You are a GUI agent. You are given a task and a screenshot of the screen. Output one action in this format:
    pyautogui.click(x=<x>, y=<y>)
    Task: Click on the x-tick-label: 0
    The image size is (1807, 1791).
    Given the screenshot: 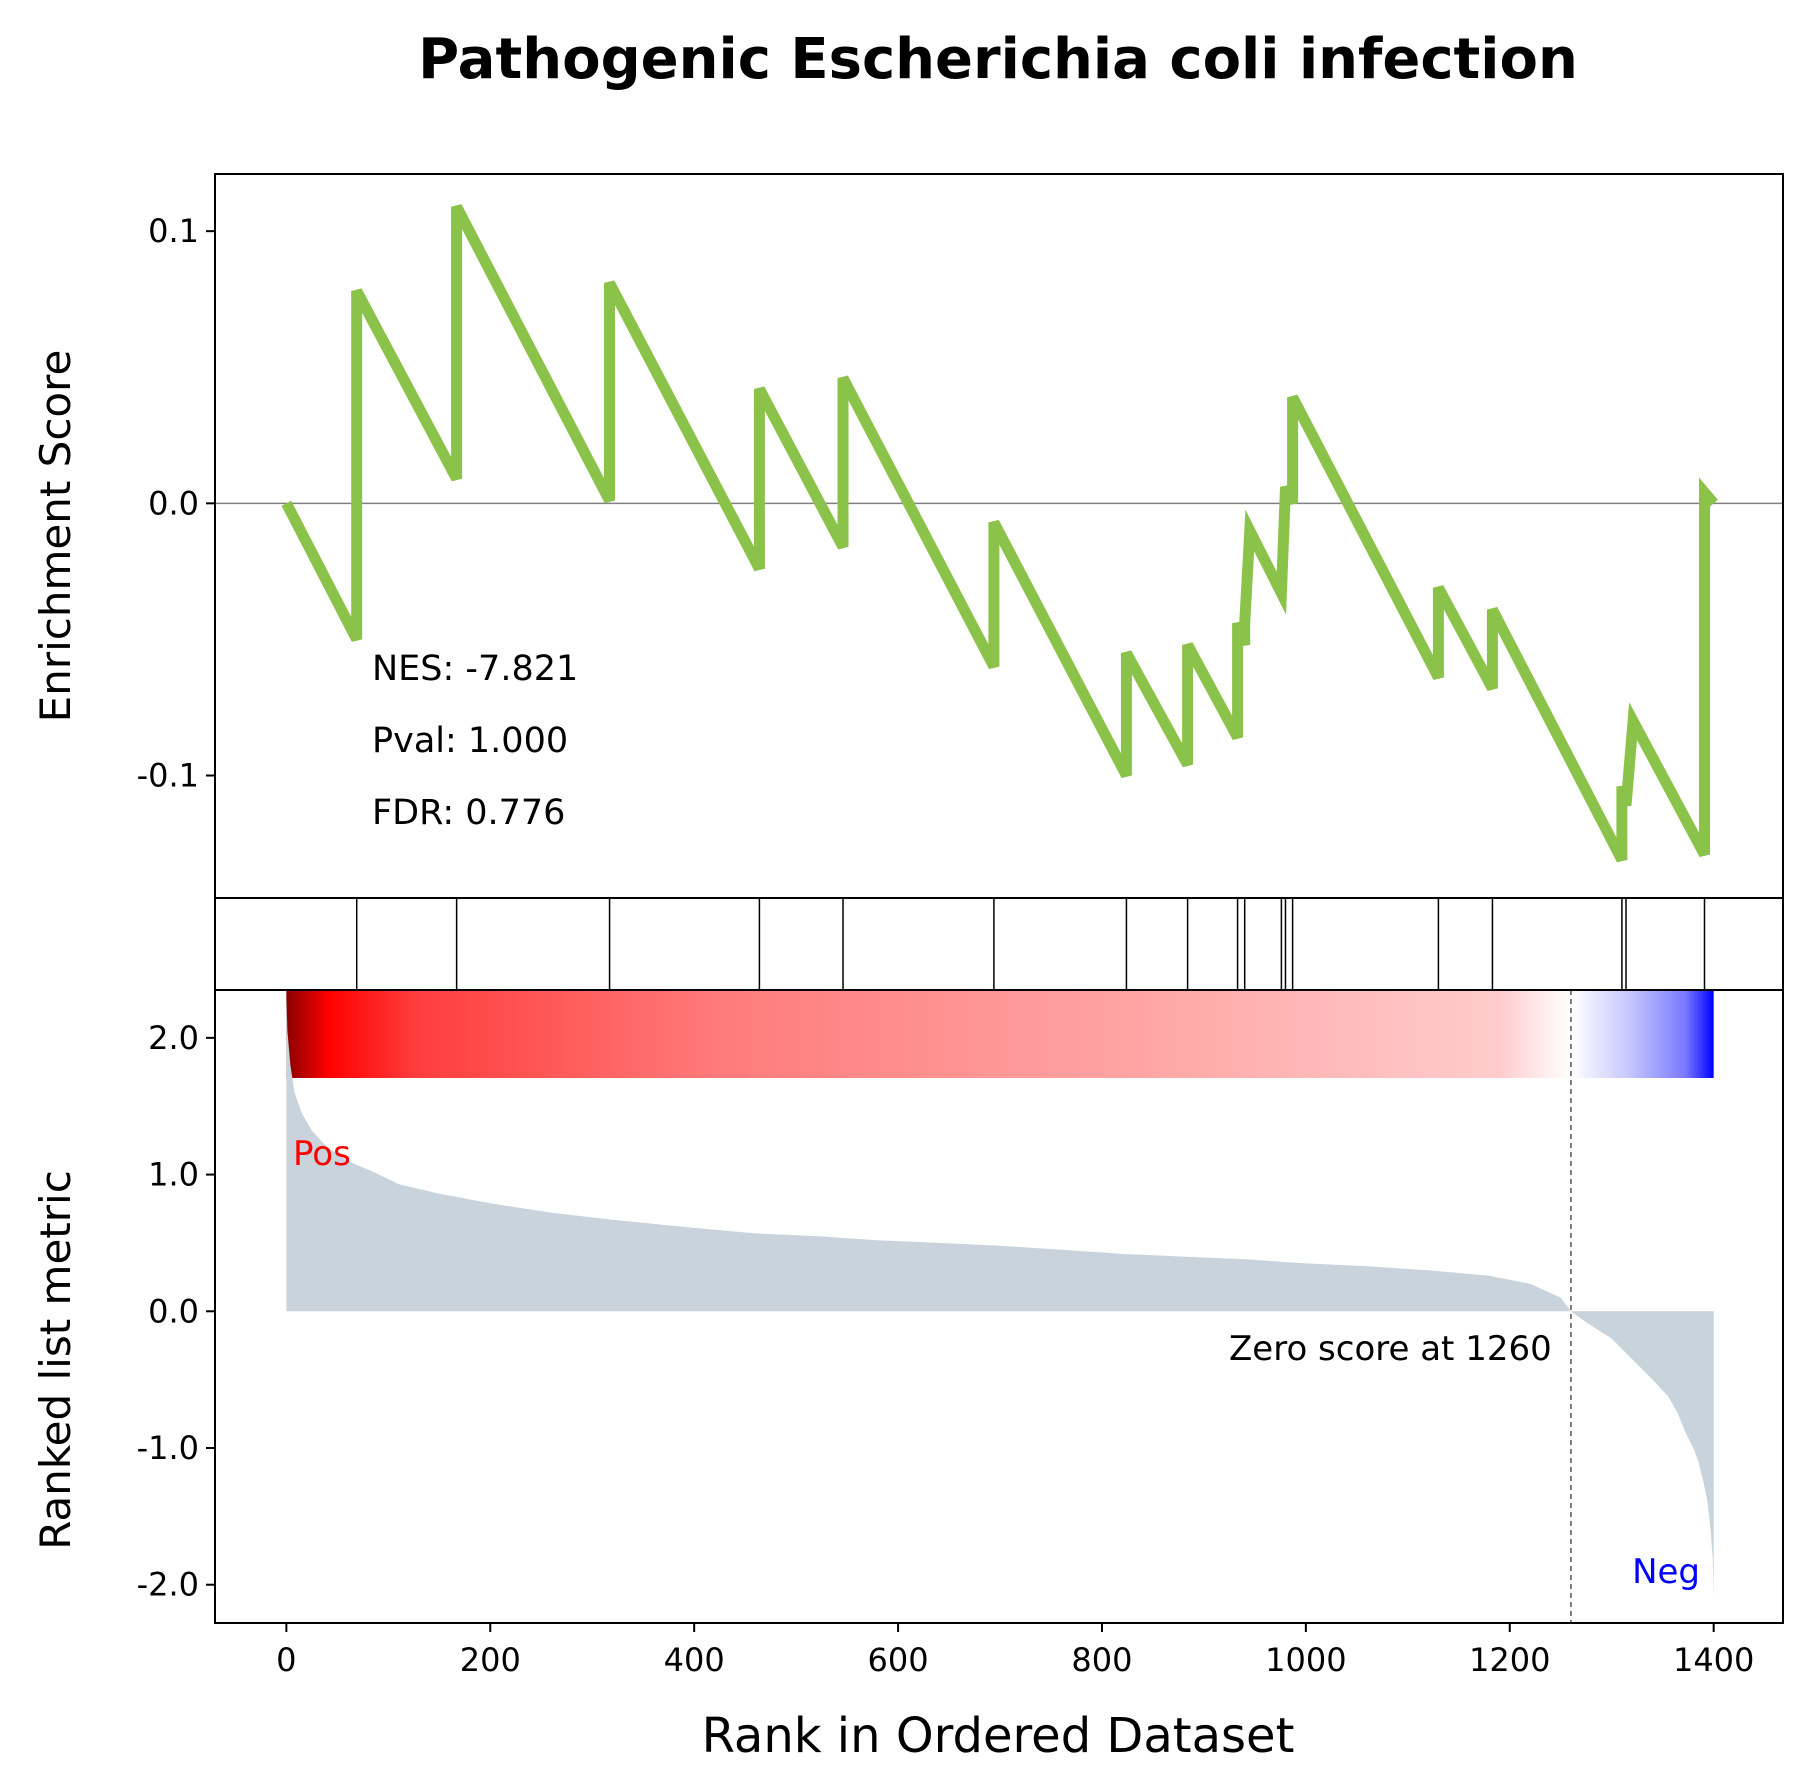 What is the action you would take?
    pyautogui.click(x=286, y=1660)
    